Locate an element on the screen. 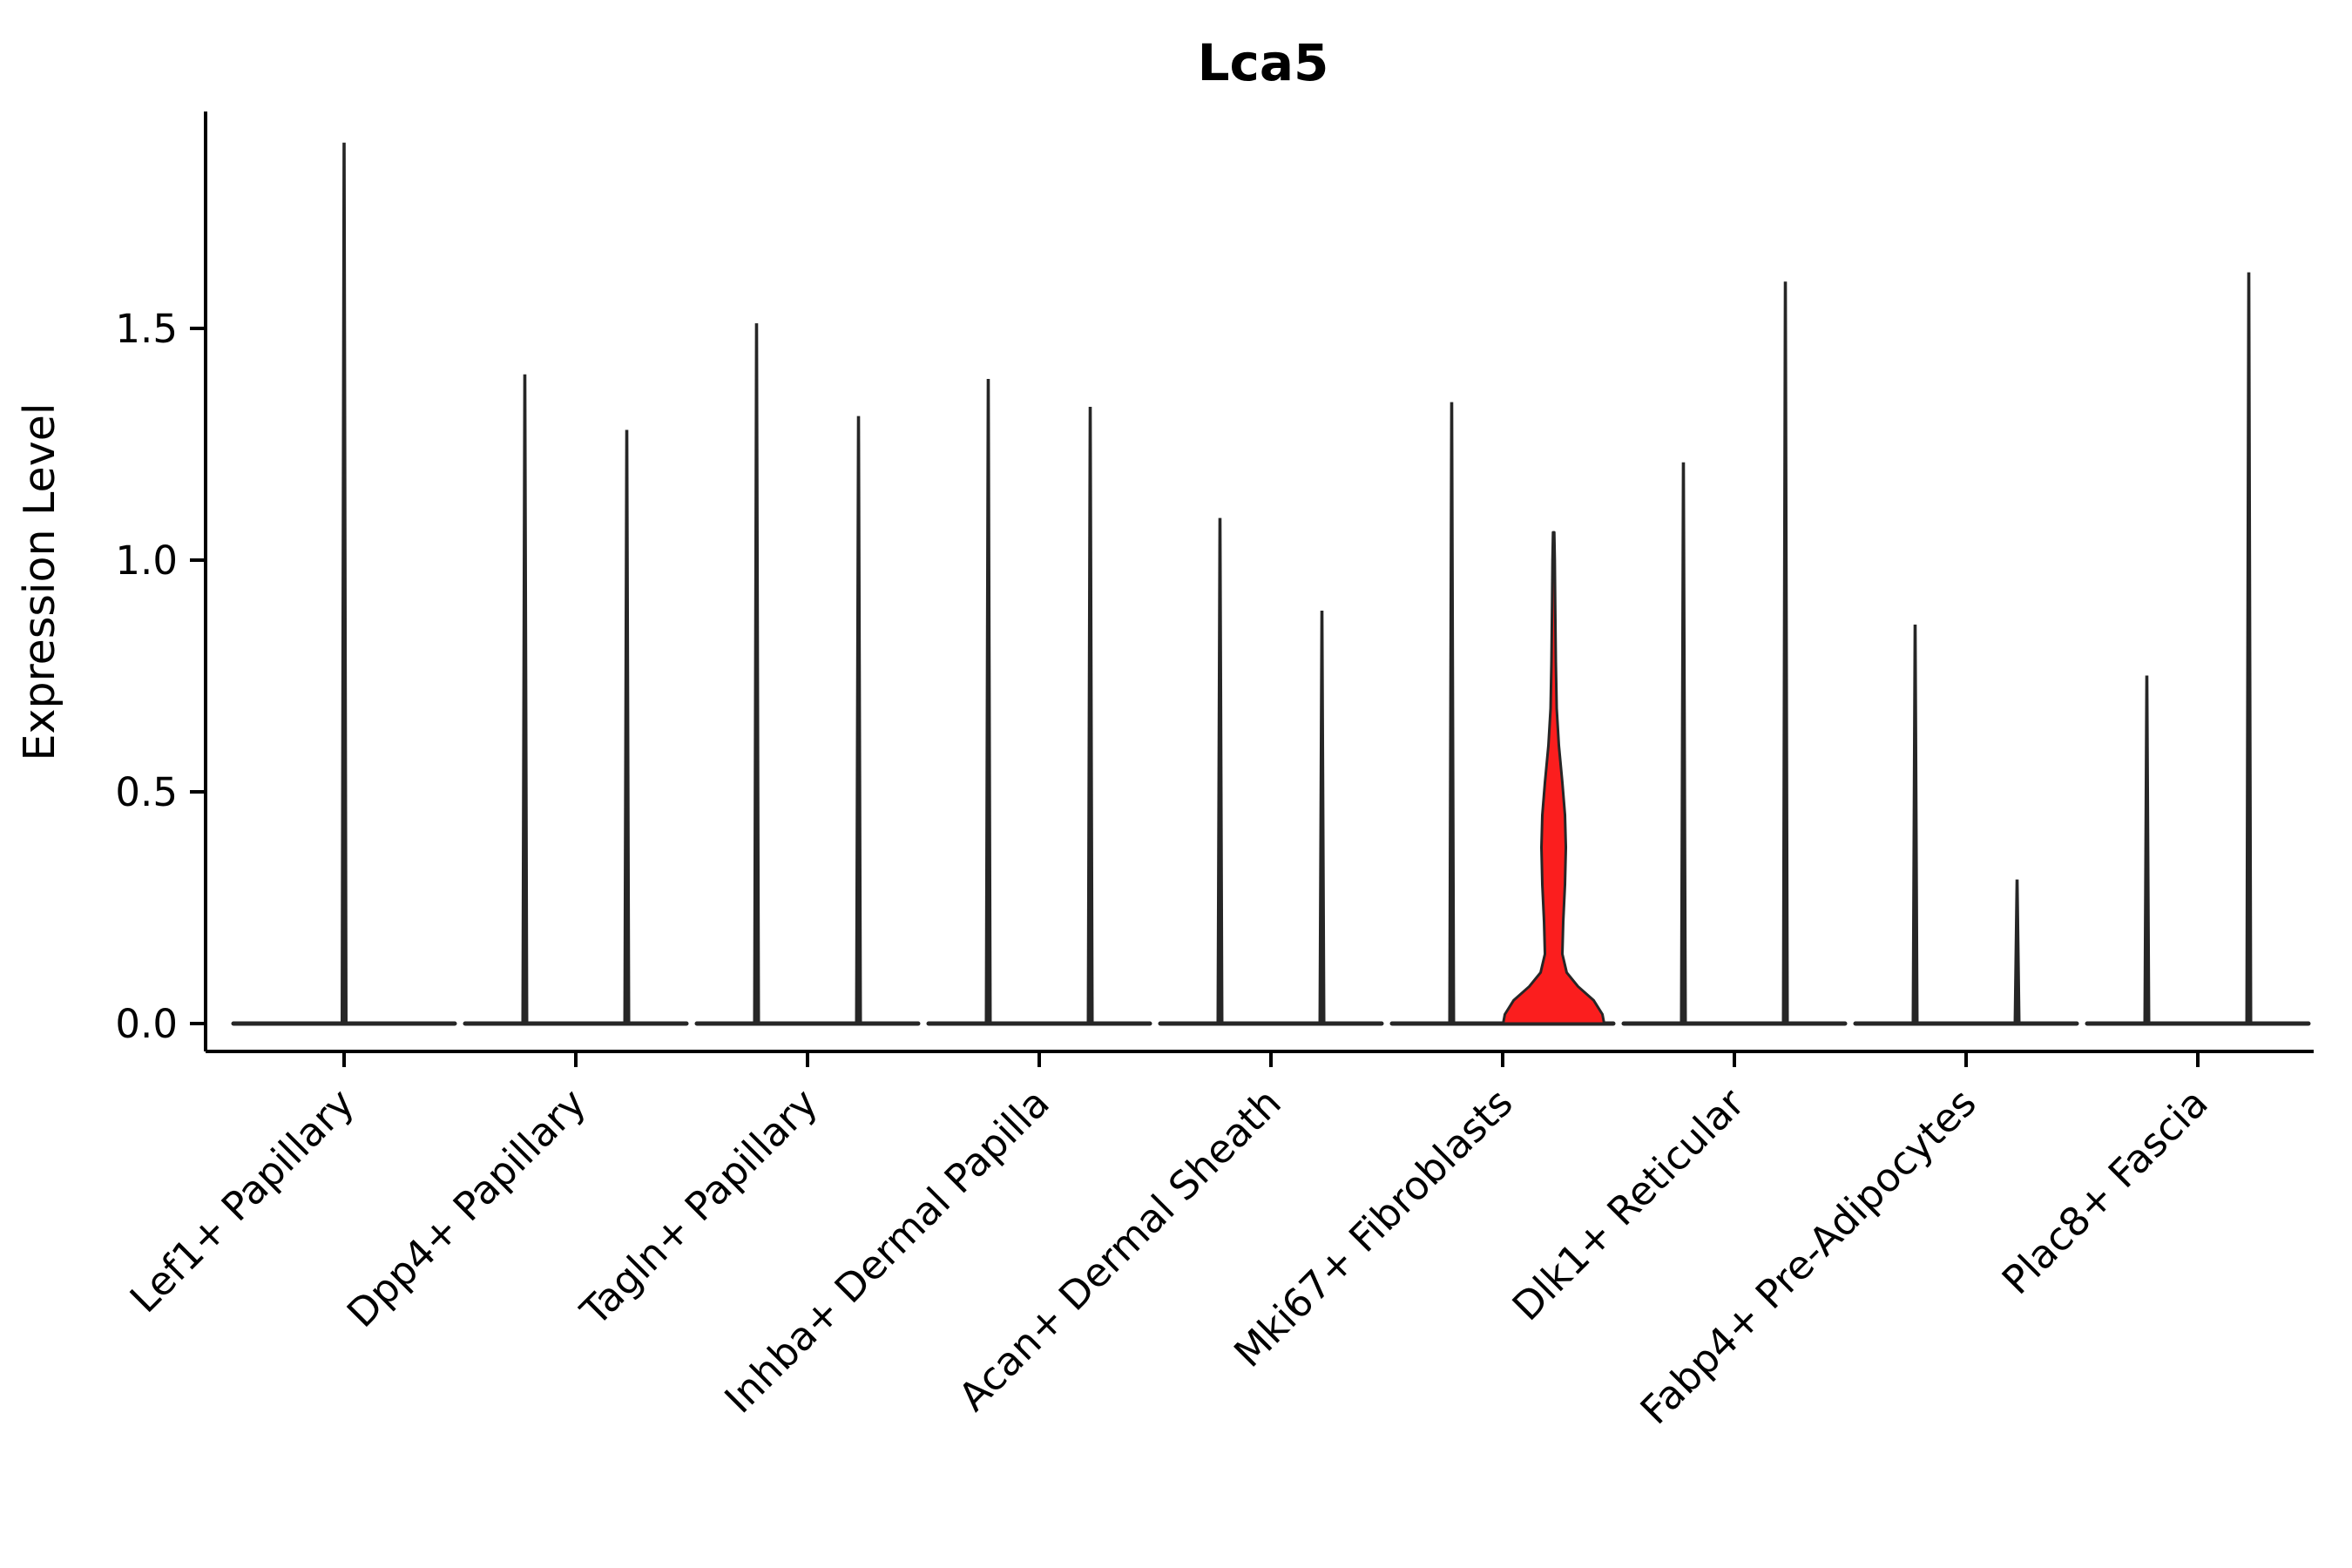 The width and height of the screenshot is (2352, 1568). x-tick-label: Lef1+ Papillary is located at coordinates (242, 1200).